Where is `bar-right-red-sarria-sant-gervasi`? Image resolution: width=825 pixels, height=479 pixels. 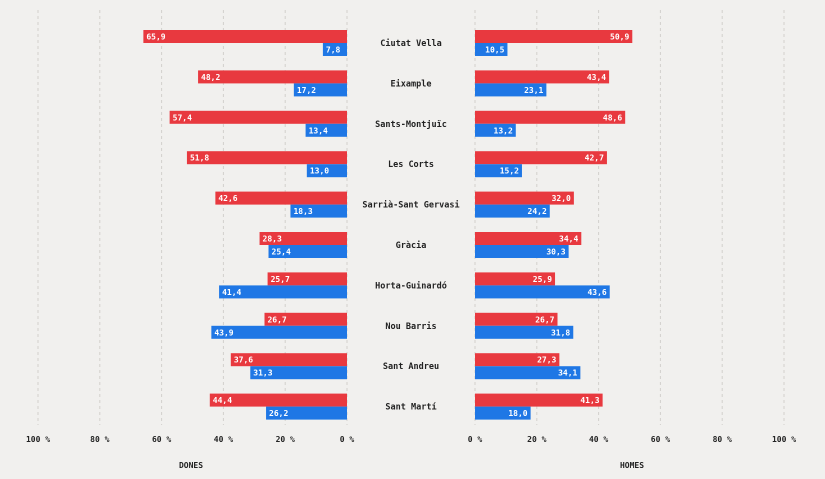 bar-right-red-sarria-sant-gervasi is located at coordinates (524, 198).